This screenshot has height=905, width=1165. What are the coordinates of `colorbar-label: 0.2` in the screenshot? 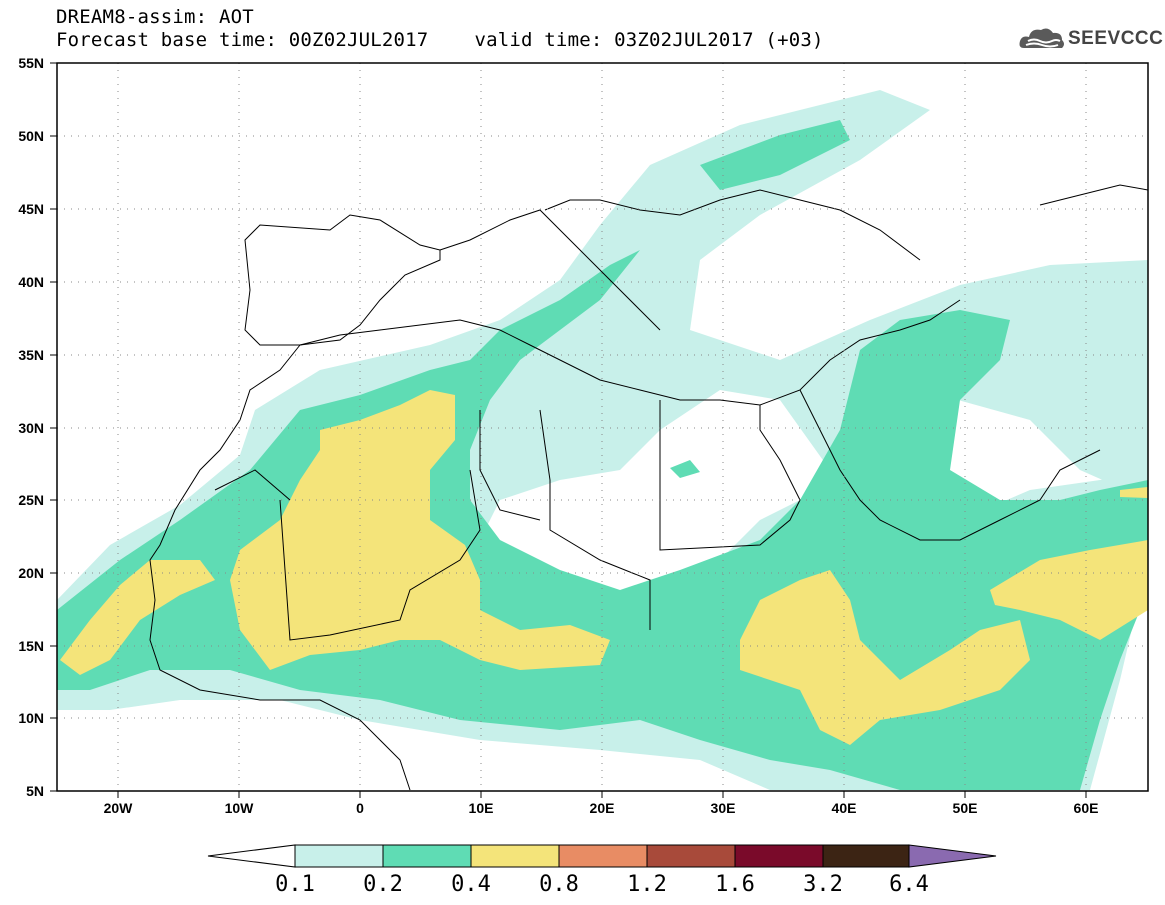 It's located at (383, 884).